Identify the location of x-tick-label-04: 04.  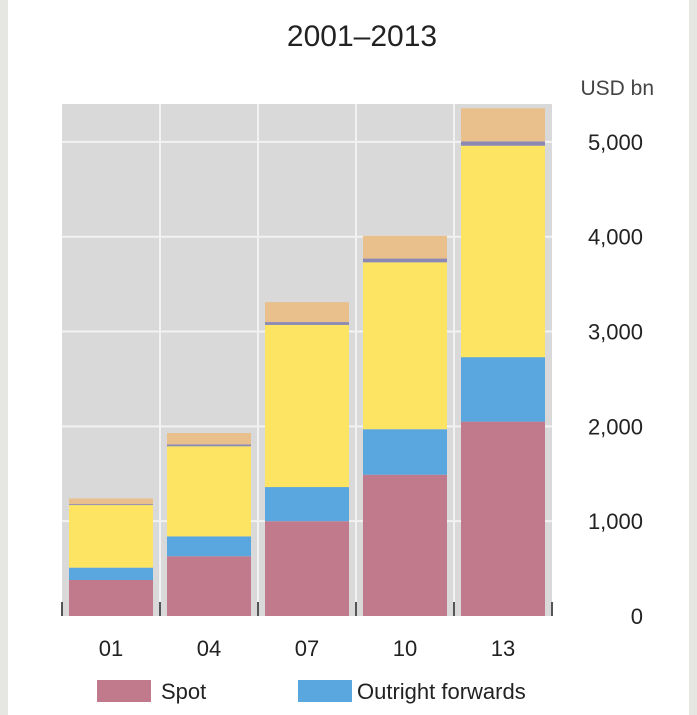
(209, 648).